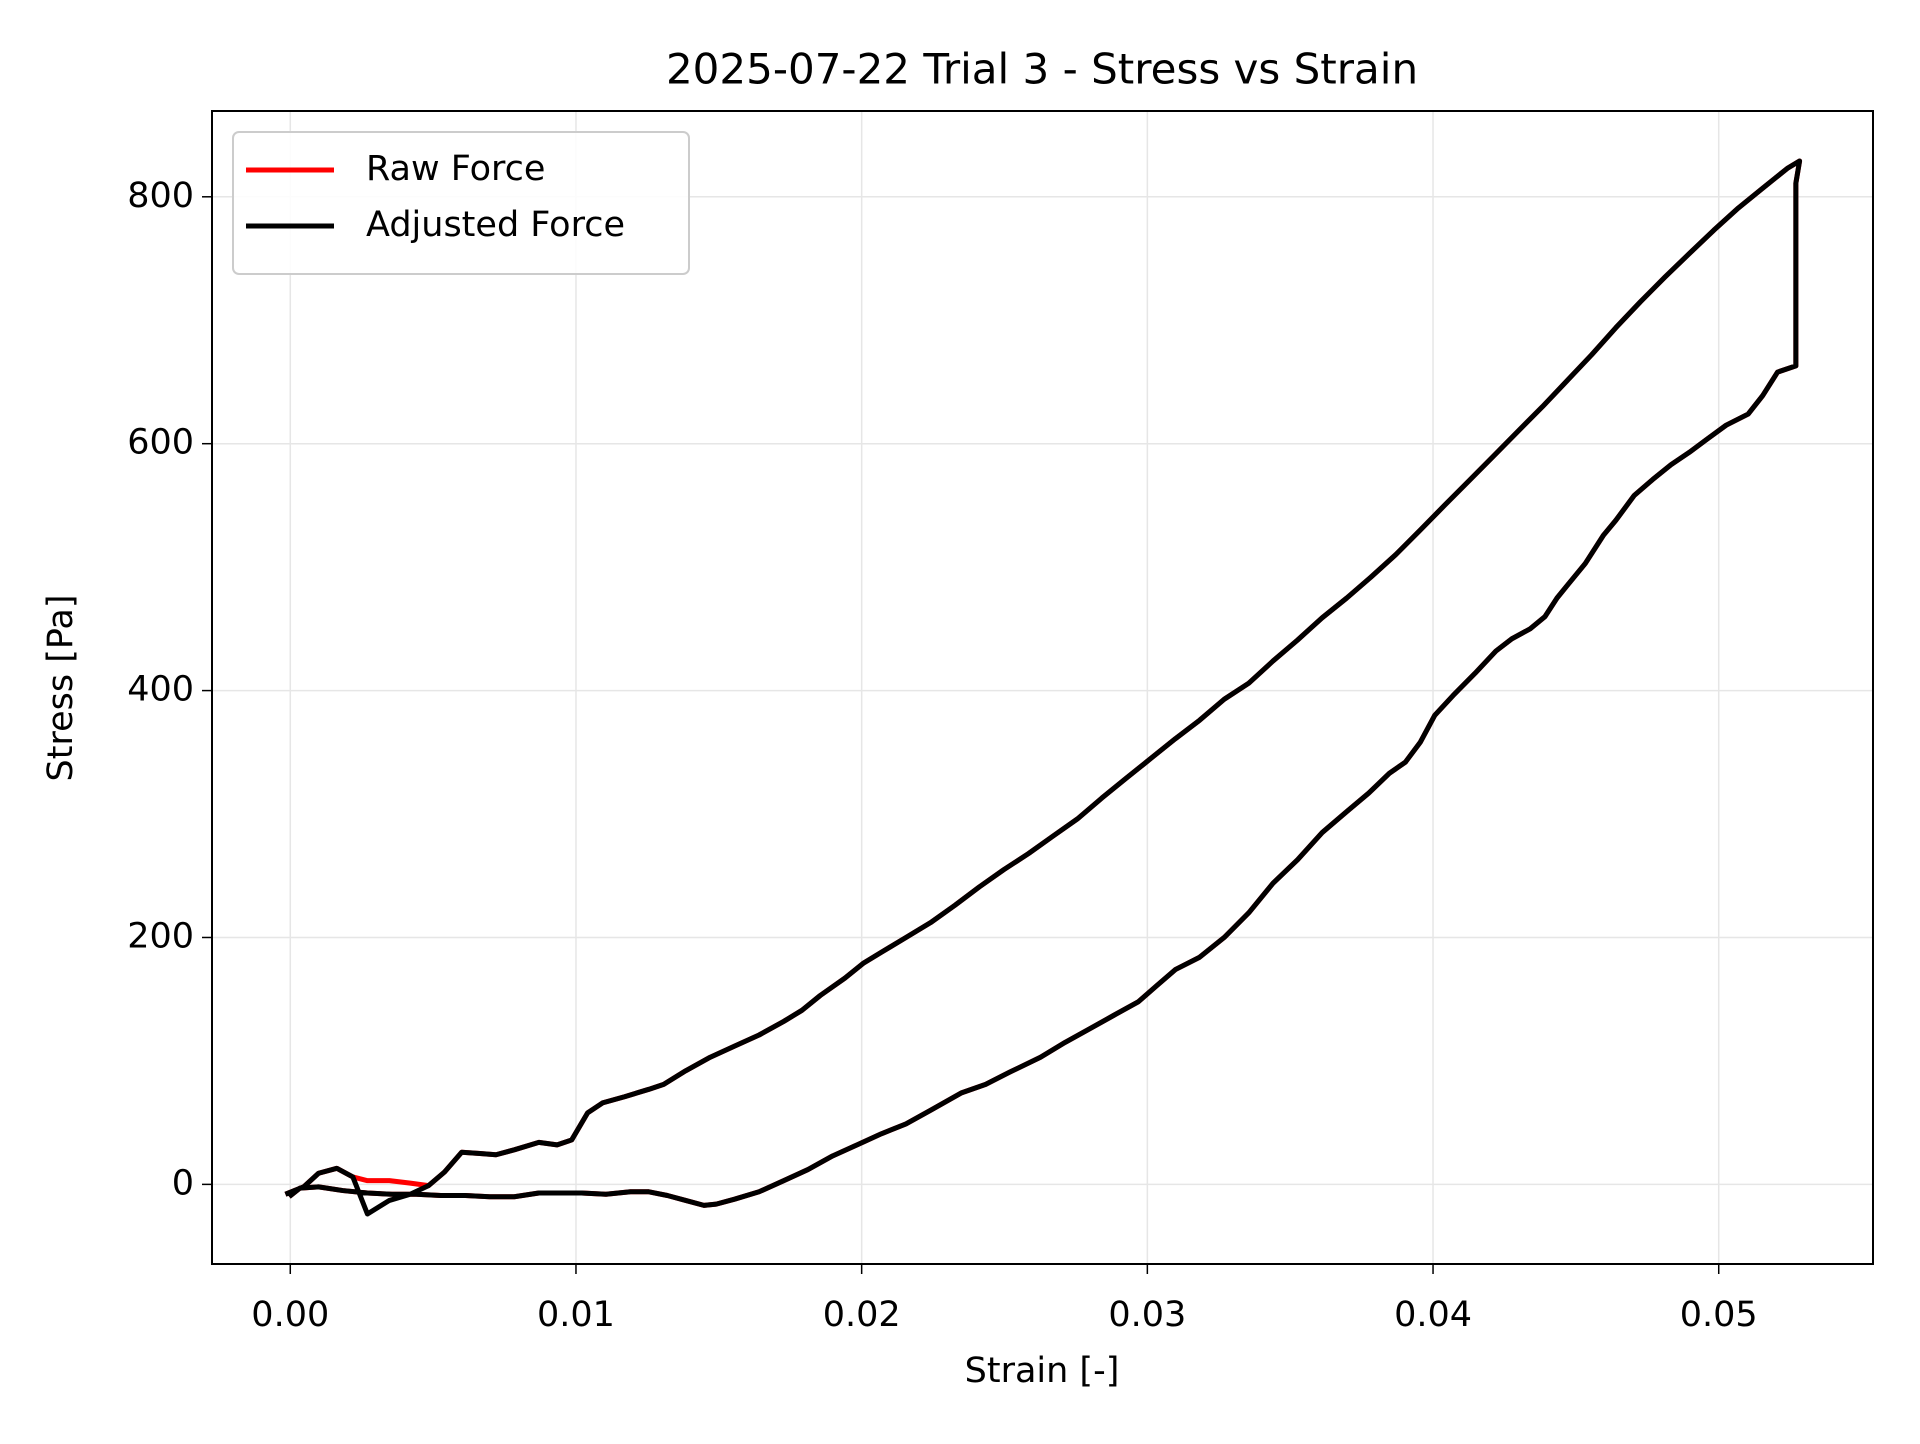 This screenshot has height=1444, width=1920. What do you see at coordinates (1042, 69) in the screenshot?
I see `chart-title: 2025-07-22 Trial 3 - Stress vs Strain` at bounding box center [1042, 69].